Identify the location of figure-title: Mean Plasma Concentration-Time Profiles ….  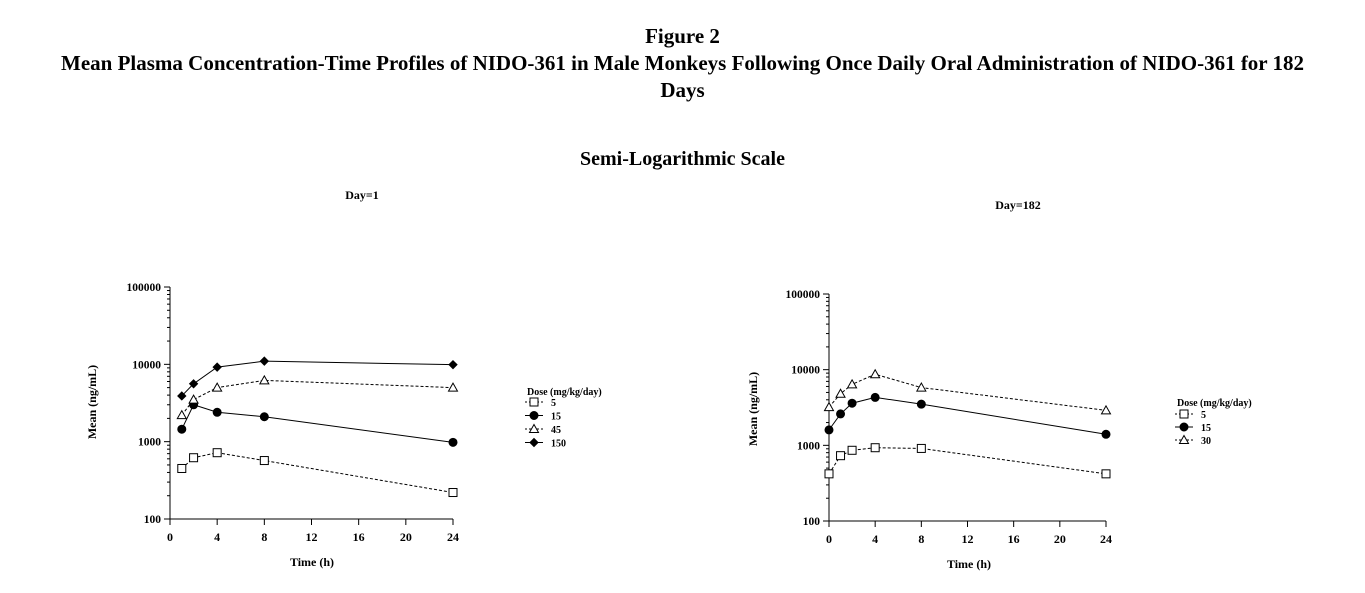
(682, 76).